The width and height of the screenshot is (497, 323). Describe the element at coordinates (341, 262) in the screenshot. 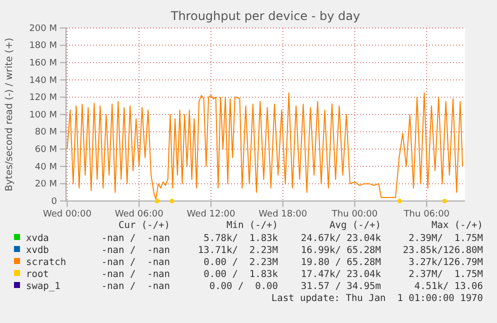

I see `text: 19.80 / 65.28M` at that location.